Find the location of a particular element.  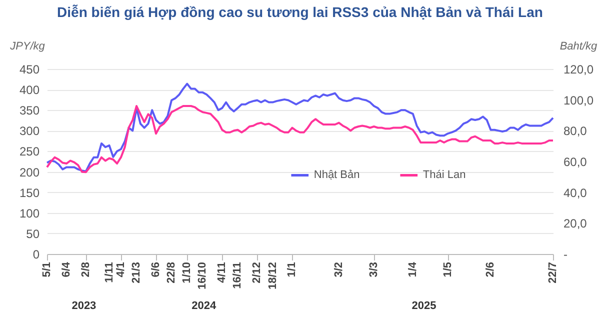

x-tick-label: 1/5 is located at coordinates (448, 270).